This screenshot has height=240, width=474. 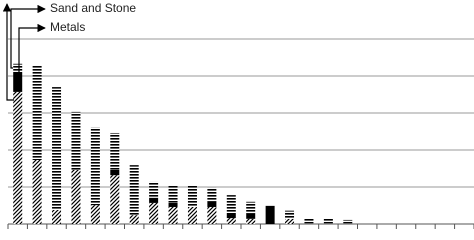 What do you see at coordinates (67, 27) in the screenshot?
I see `legend-label: Metals` at bounding box center [67, 27].